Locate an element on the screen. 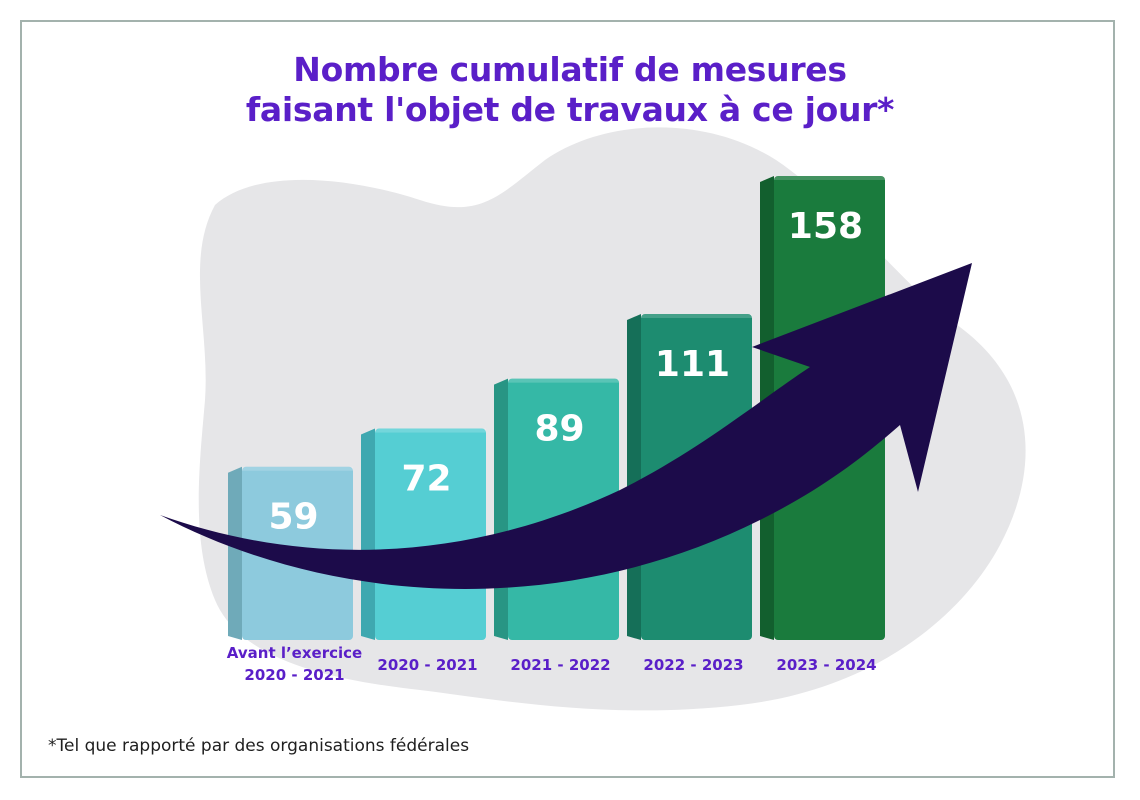  category-label: 2022 - 2023 is located at coordinates (693, 665).